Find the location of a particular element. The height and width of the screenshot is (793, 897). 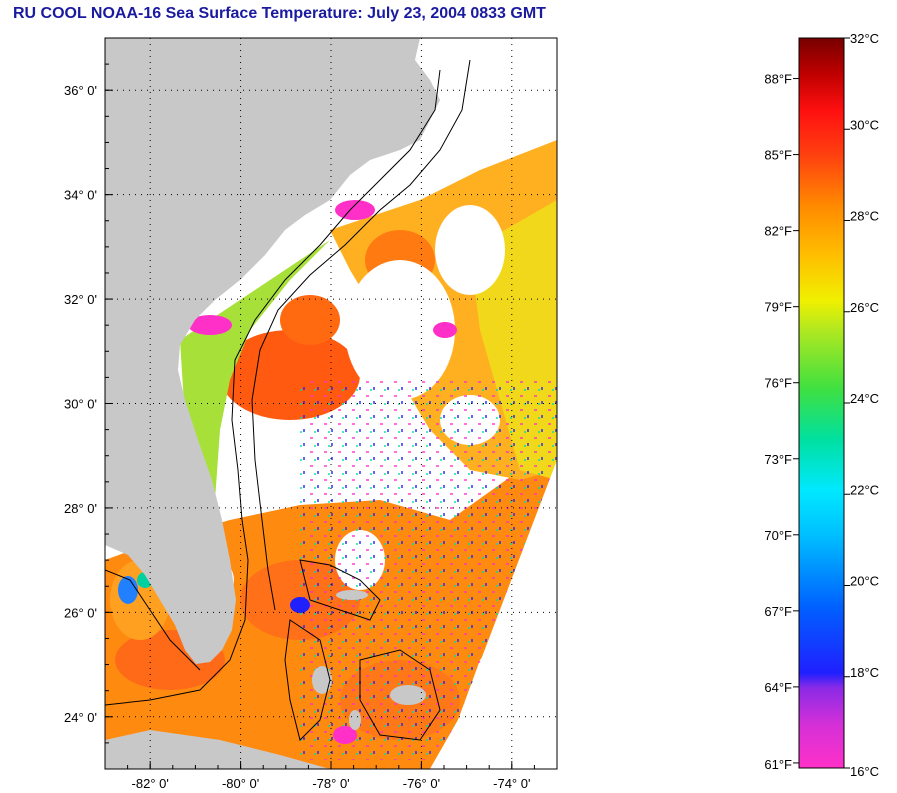

lat-tick-label: 30° 0' is located at coordinates (80, 404).